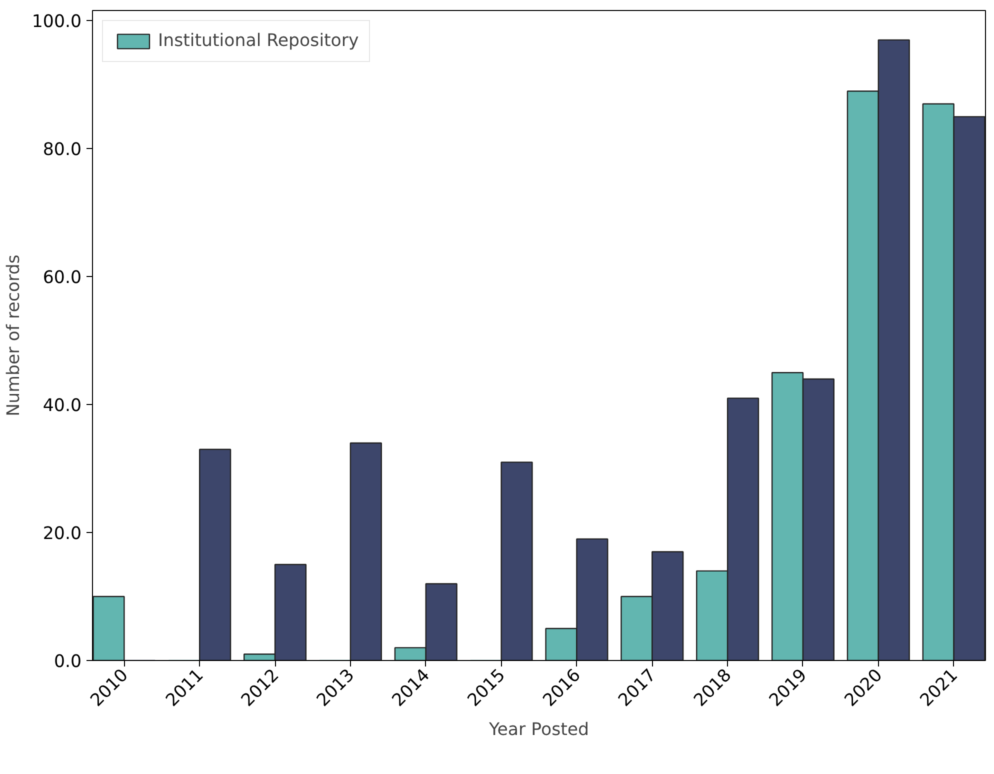 This screenshot has height=774, width=994. Describe the element at coordinates (62, 406) in the screenshot. I see `y-tick-label: 40.0` at that location.